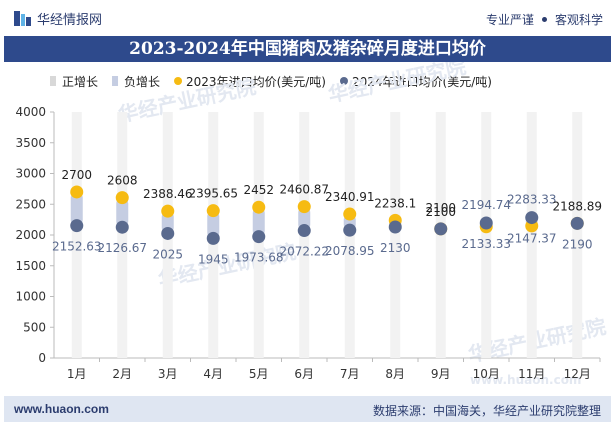 This screenshot has height=427, width=615. What do you see at coordinates (395, 203) in the screenshot?
I see `label-2023: 2238.1` at bounding box center [395, 203].